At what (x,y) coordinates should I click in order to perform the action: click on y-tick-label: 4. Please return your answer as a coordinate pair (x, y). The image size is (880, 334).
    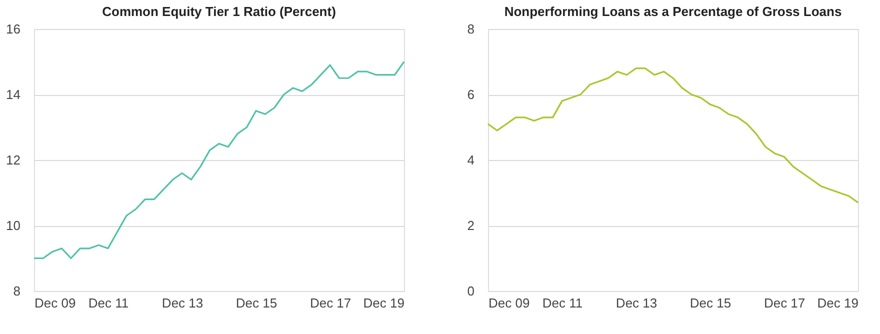
    Looking at the image, I should click on (470, 160).